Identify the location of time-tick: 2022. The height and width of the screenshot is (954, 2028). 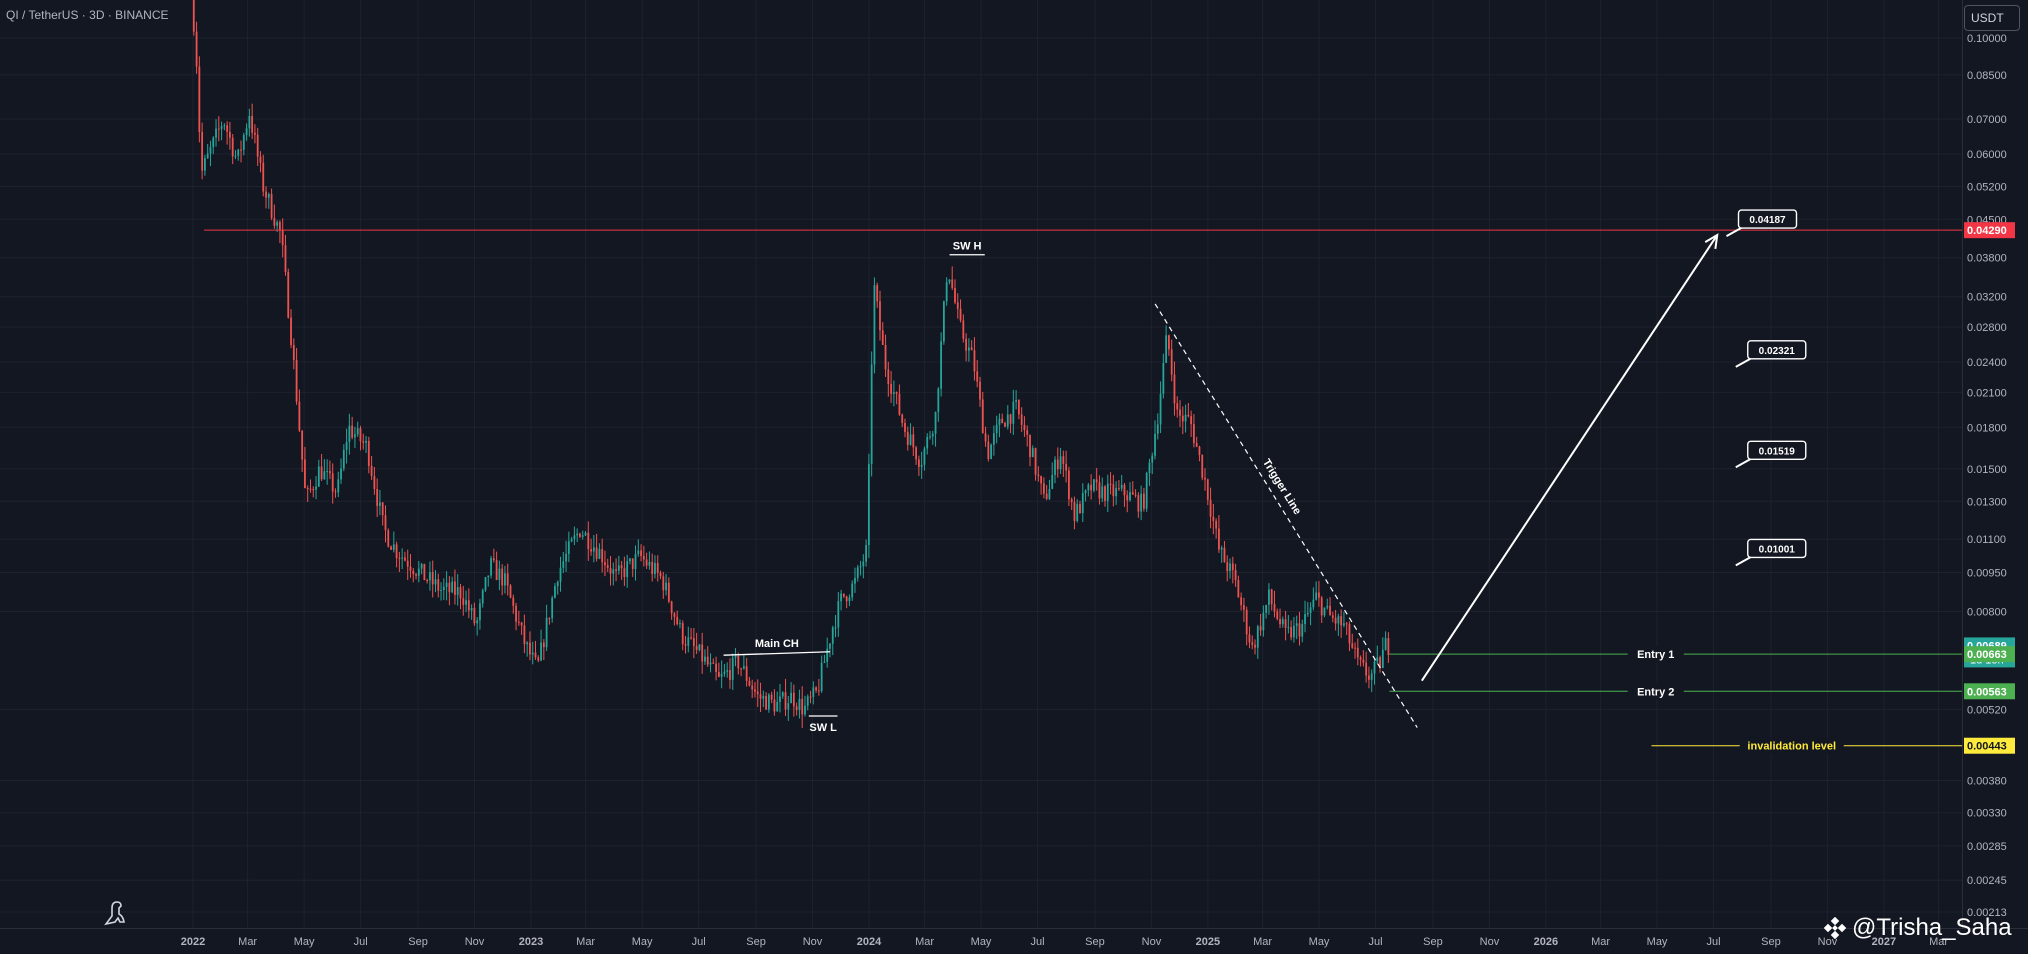
(193, 942).